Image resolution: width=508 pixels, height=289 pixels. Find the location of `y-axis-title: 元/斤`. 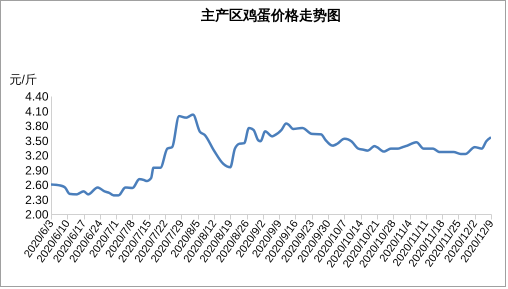

y-axis-title: 元/斤 is located at coordinates (23, 79).